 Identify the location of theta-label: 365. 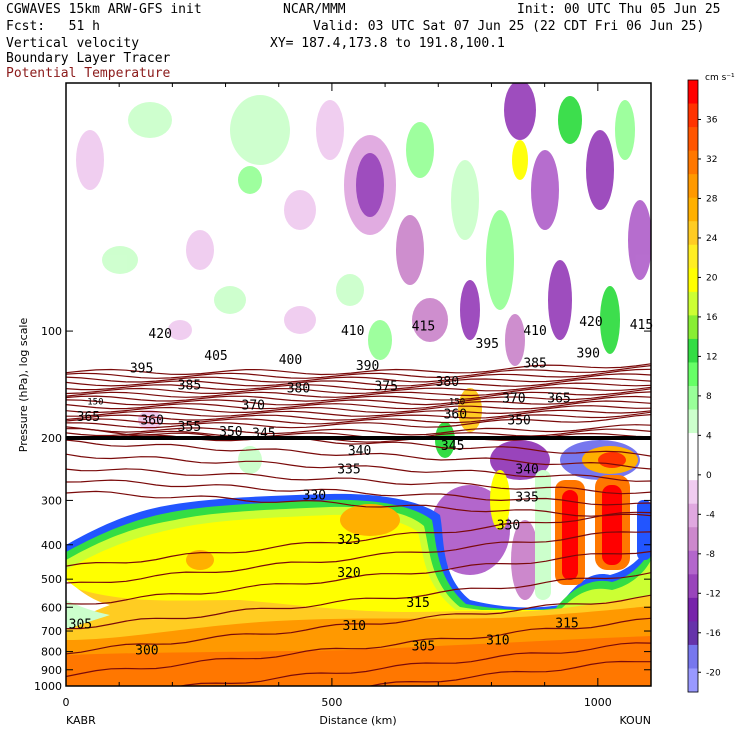
(88, 417).